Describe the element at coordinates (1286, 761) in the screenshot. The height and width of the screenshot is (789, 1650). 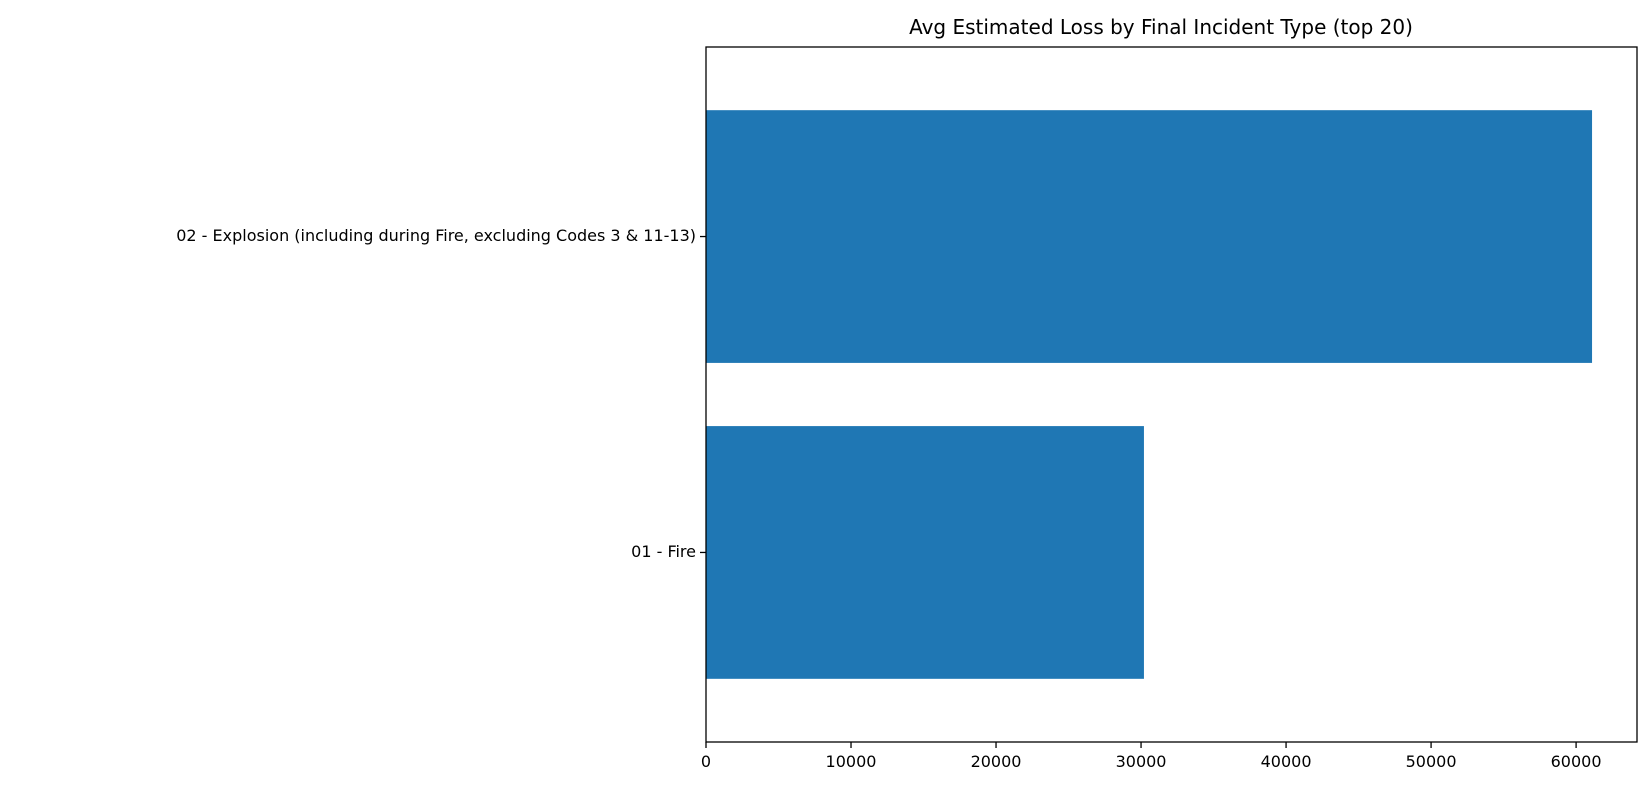
I see `x-tick-label: 40000` at that location.